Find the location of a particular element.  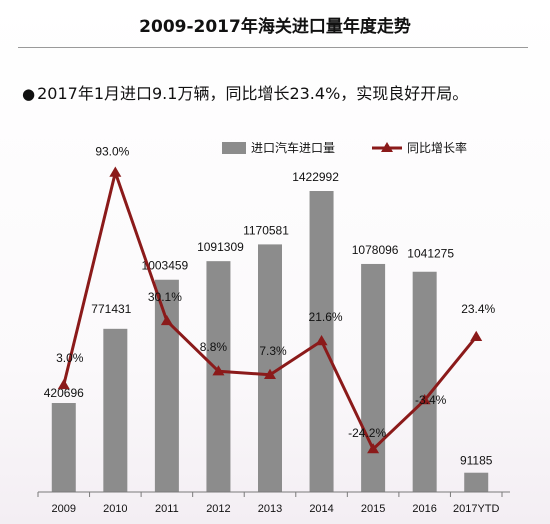

x-tick-label-2010: 2010 is located at coordinates (115, 509).